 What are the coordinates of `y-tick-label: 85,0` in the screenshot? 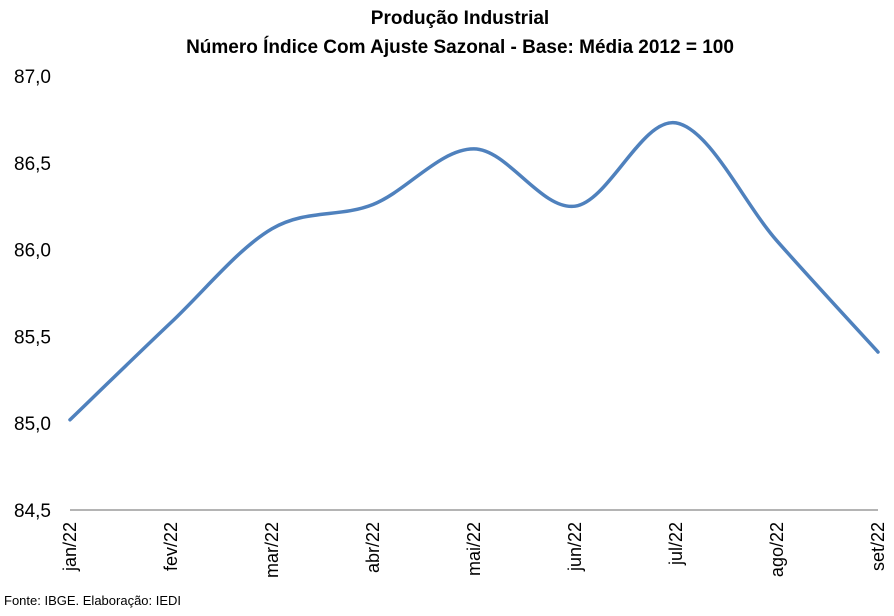 It's located at (32, 424).